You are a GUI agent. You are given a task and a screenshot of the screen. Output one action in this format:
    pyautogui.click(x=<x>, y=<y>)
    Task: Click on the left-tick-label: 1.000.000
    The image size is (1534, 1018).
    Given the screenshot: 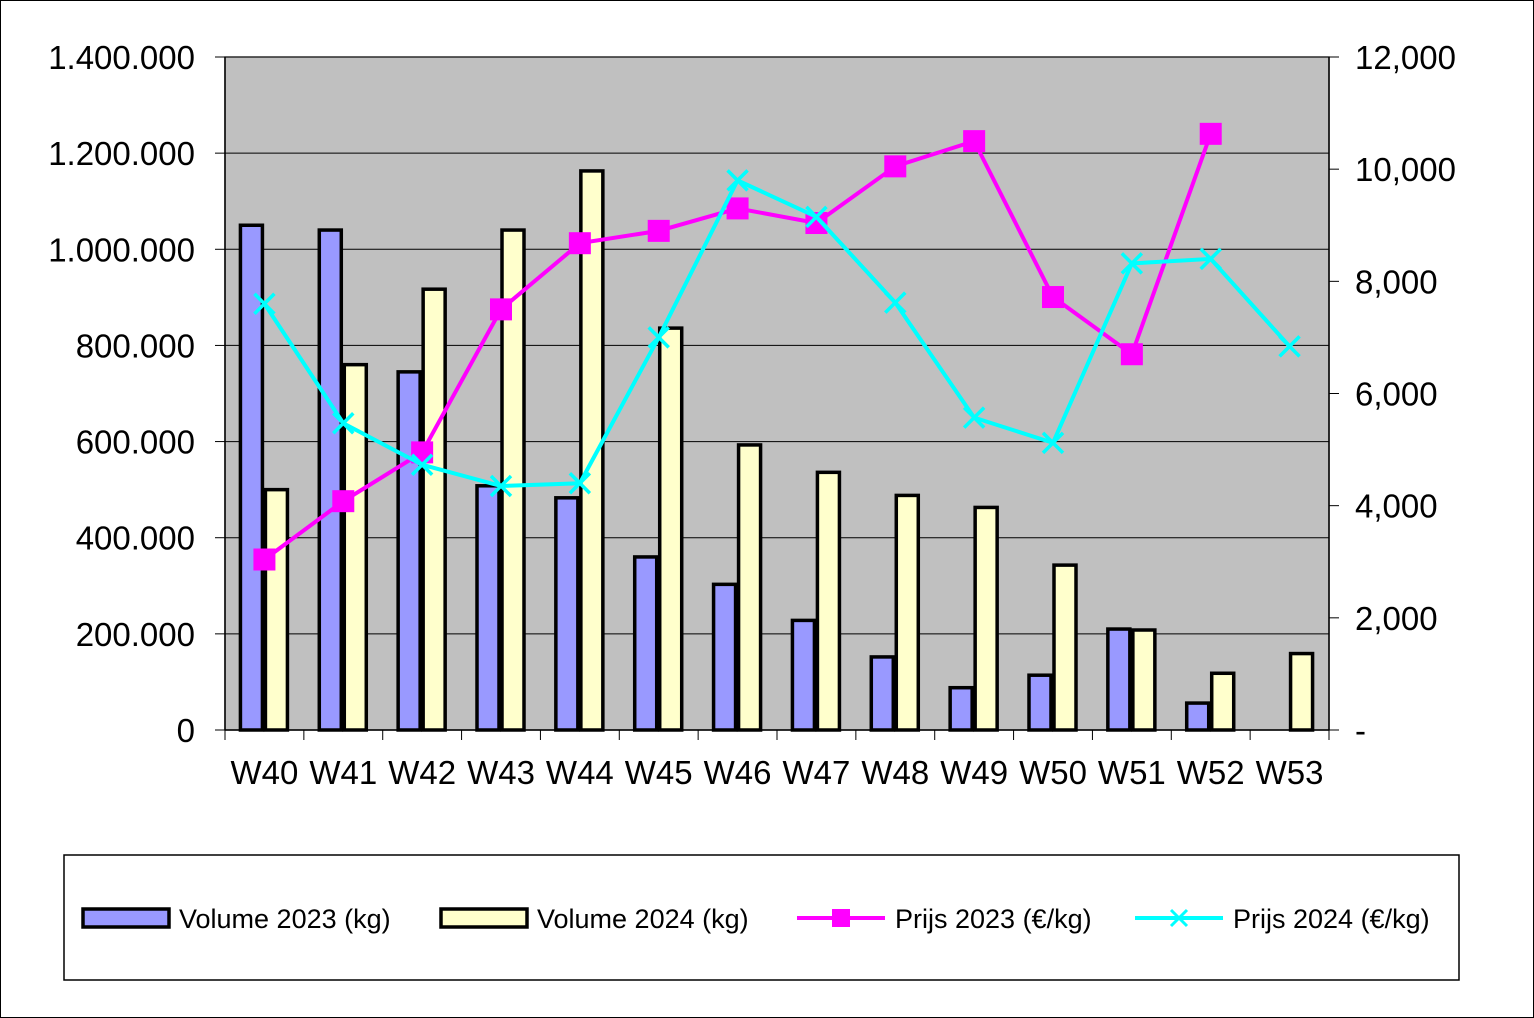 What is the action you would take?
    pyautogui.click(x=121, y=249)
    